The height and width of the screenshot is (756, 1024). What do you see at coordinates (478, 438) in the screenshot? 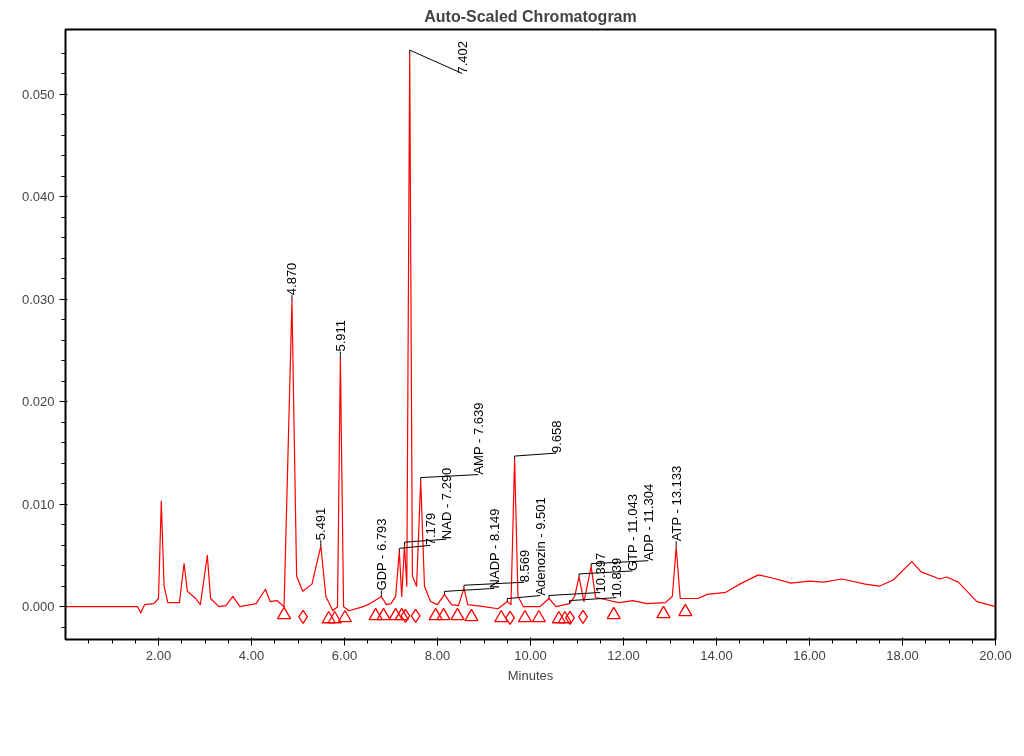
I see `annotation: AMP - 7.639` at bounding box center [478, 438].